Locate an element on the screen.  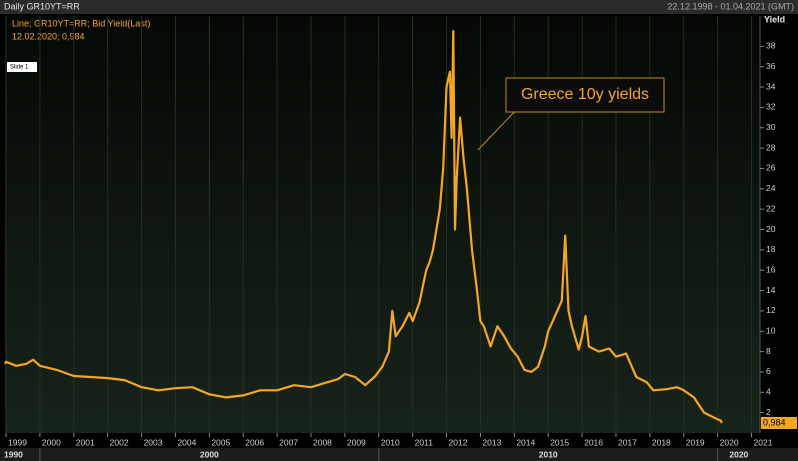
y-axis-label: Yield is located at coordinates (774, 19).